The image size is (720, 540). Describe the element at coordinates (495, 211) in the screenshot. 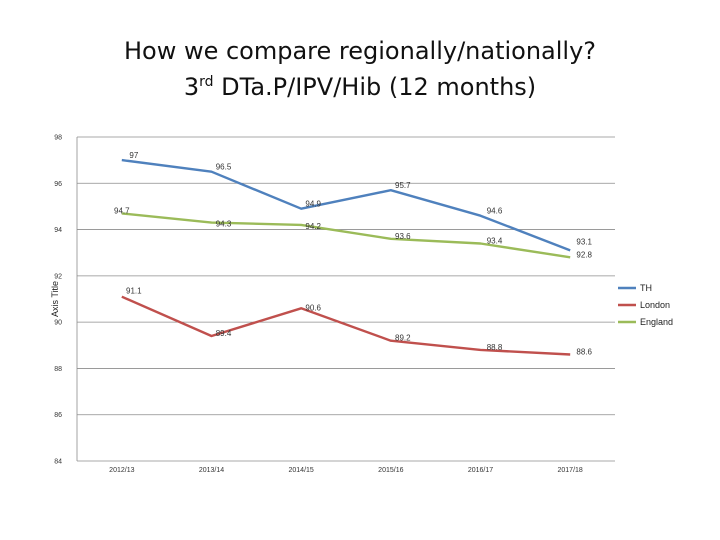

I see `data-label: 94.6` at that location.